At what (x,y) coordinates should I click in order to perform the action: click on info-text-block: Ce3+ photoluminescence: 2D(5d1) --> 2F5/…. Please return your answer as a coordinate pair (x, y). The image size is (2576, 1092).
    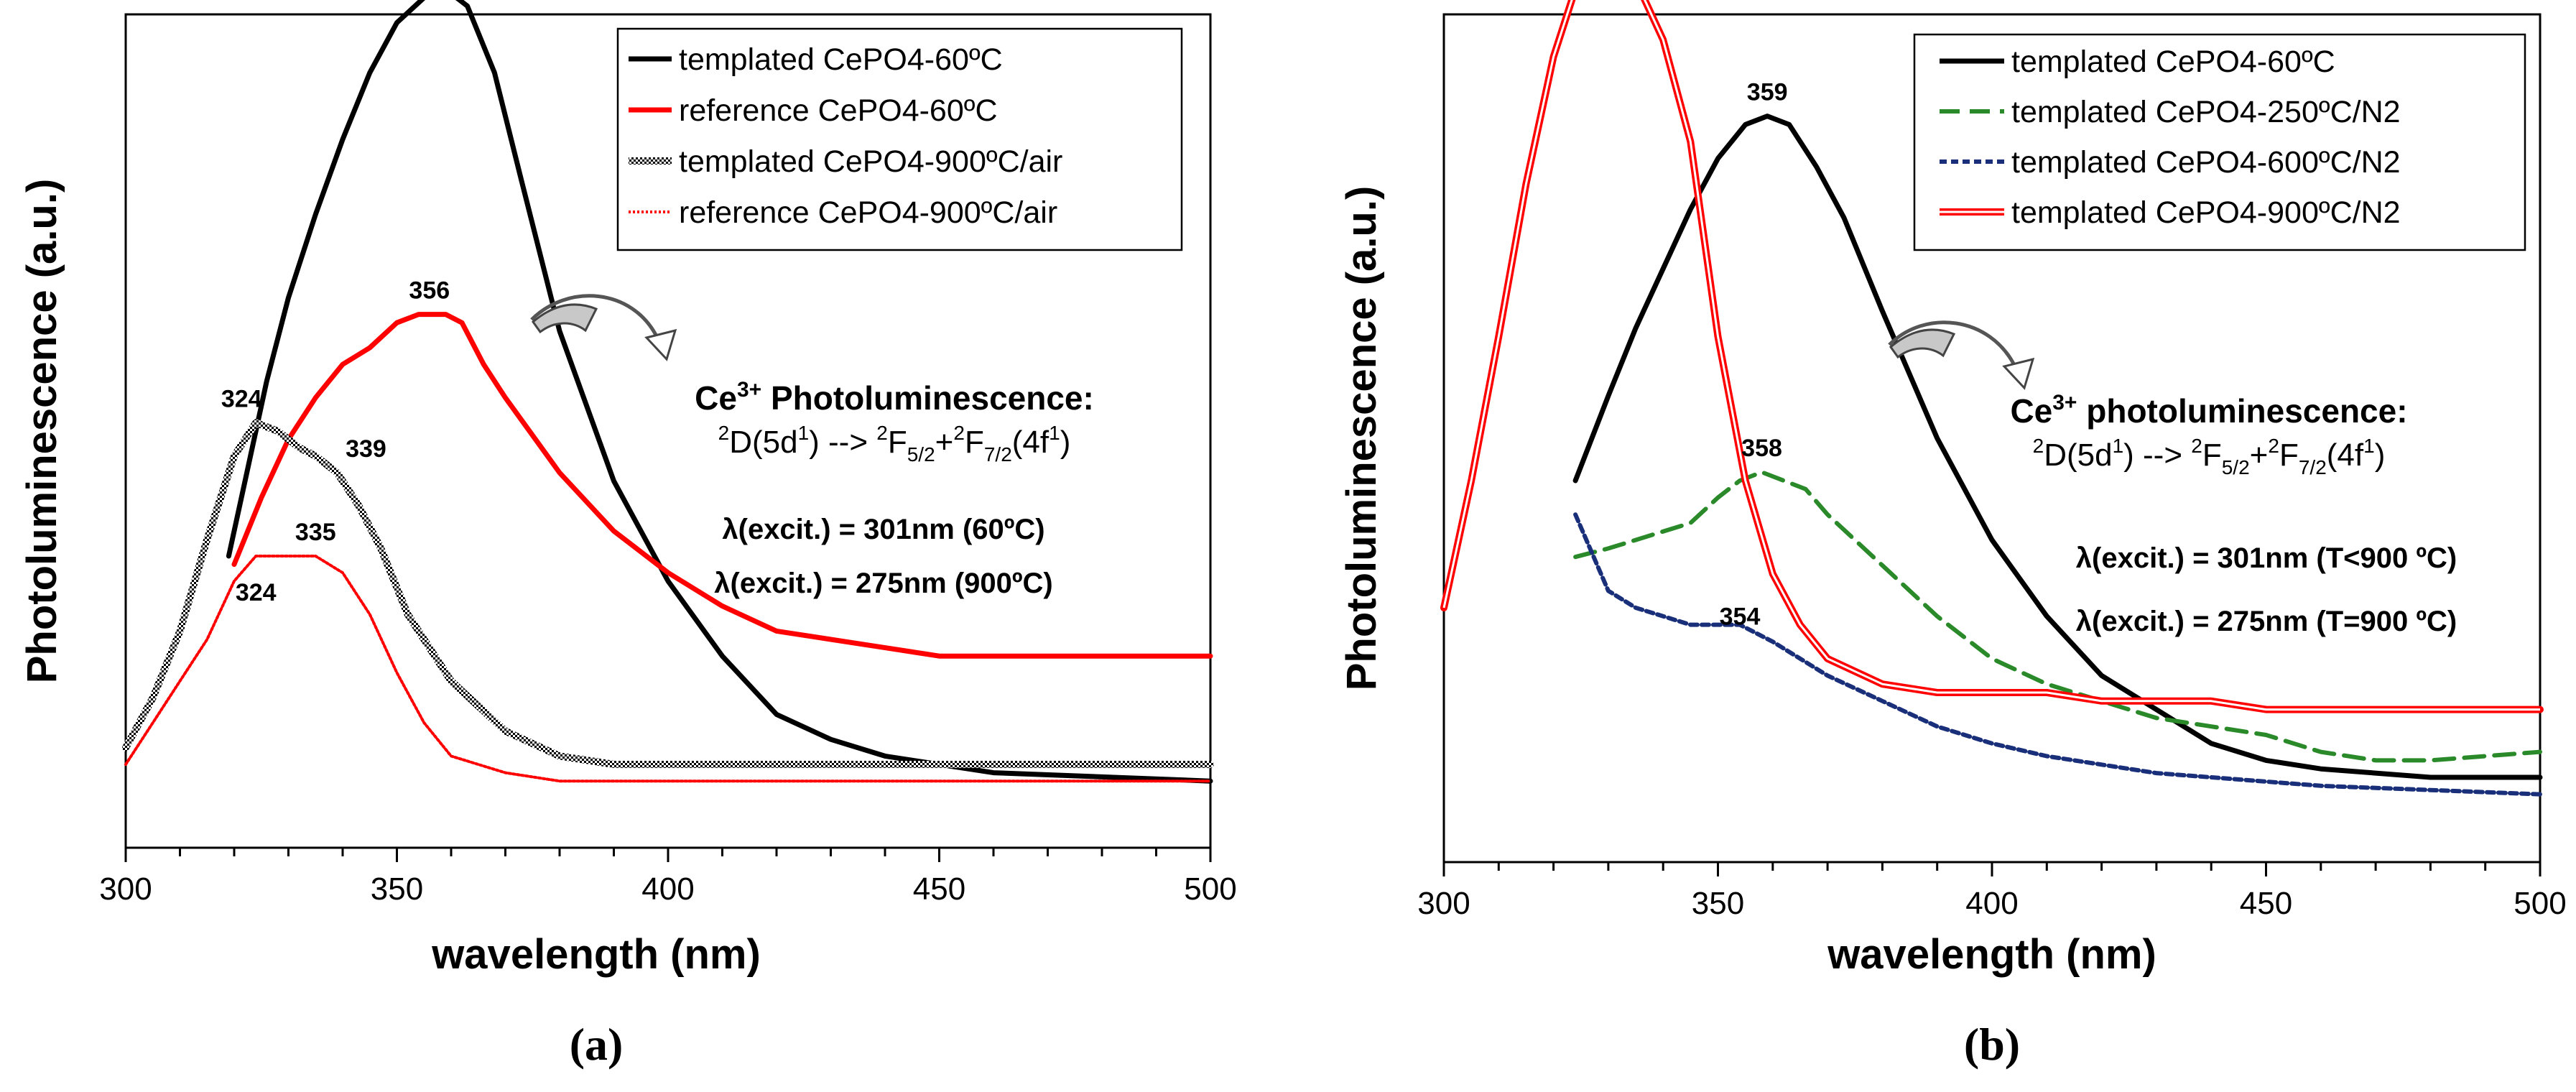
    Looking at the image, I should click on (2233, 514).